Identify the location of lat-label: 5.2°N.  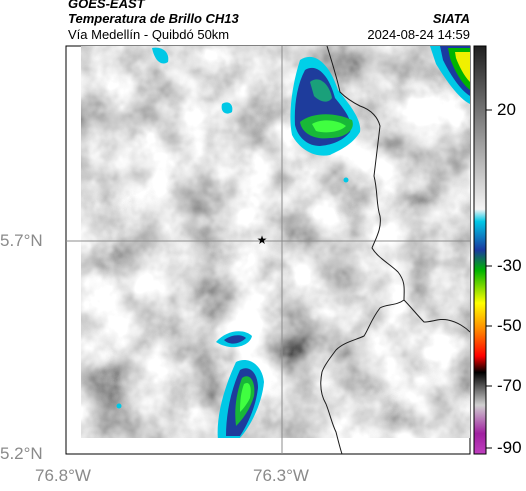
(21, 453).